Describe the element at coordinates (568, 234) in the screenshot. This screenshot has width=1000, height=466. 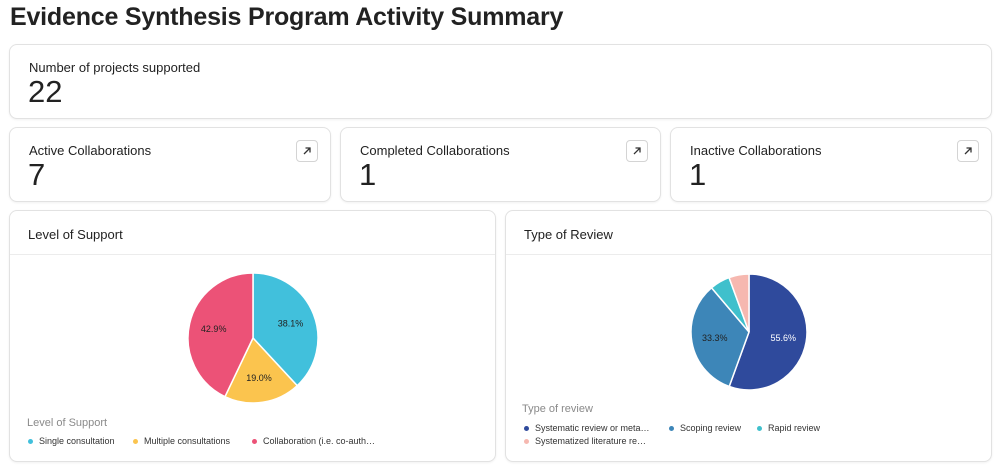
I see `type-of-review-title: Type of Review` at that location.